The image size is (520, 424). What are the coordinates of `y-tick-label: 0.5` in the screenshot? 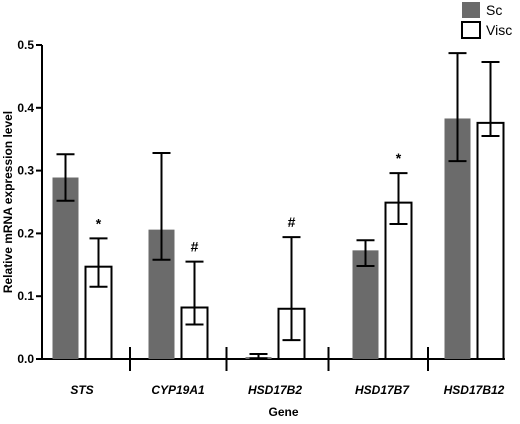 It's located at (25, 45).